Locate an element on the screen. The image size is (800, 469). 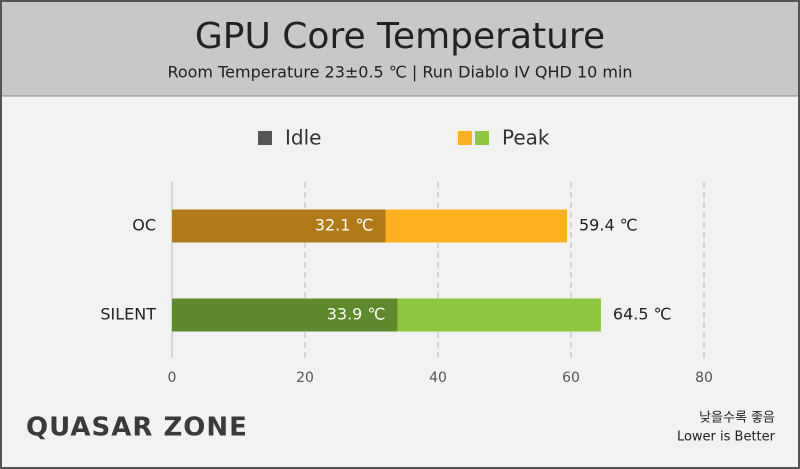
y-tick-label: OC is located at coordinates (144, 225).